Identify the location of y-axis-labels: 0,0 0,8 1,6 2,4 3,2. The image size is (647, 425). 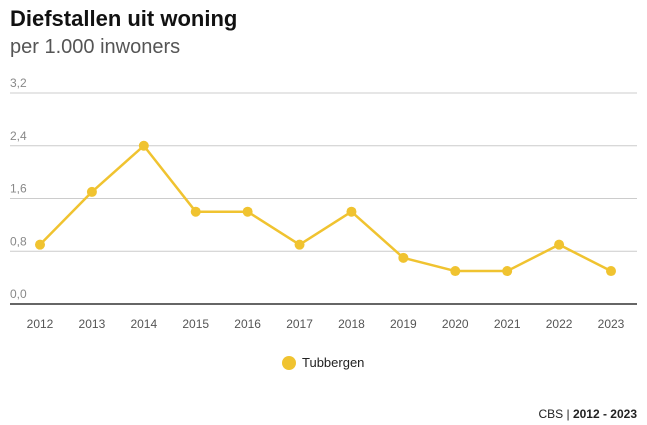
(18, 188).